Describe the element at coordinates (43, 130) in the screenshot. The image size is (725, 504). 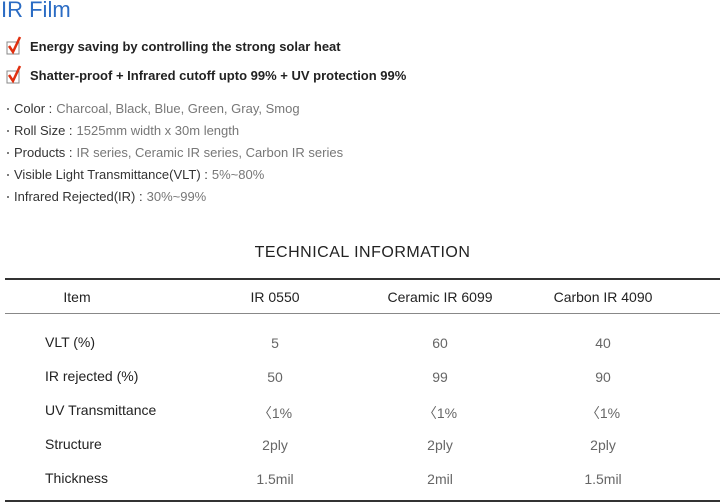
I see `spec-label: Roll Size :` at that location.